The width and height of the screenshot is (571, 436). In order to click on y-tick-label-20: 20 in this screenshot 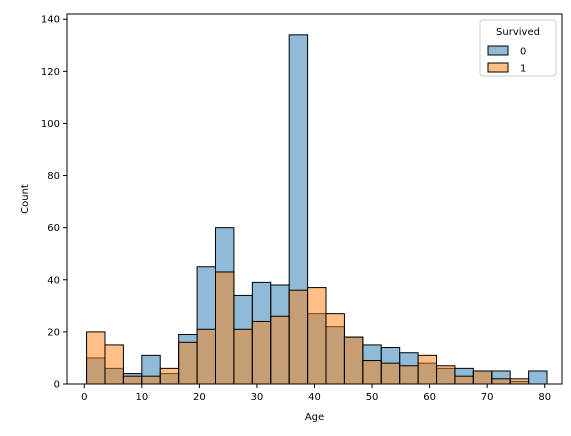, I will do `click(53, 332)`.